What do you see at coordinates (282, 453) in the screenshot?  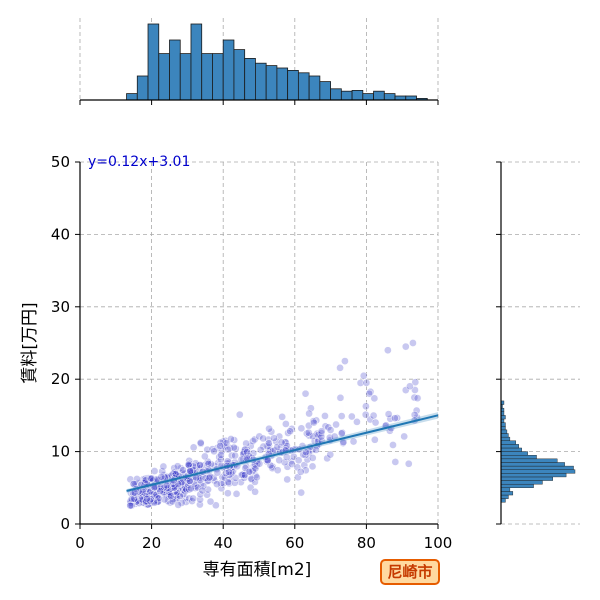 I see `regression-line` at bounding box center [282, 453].